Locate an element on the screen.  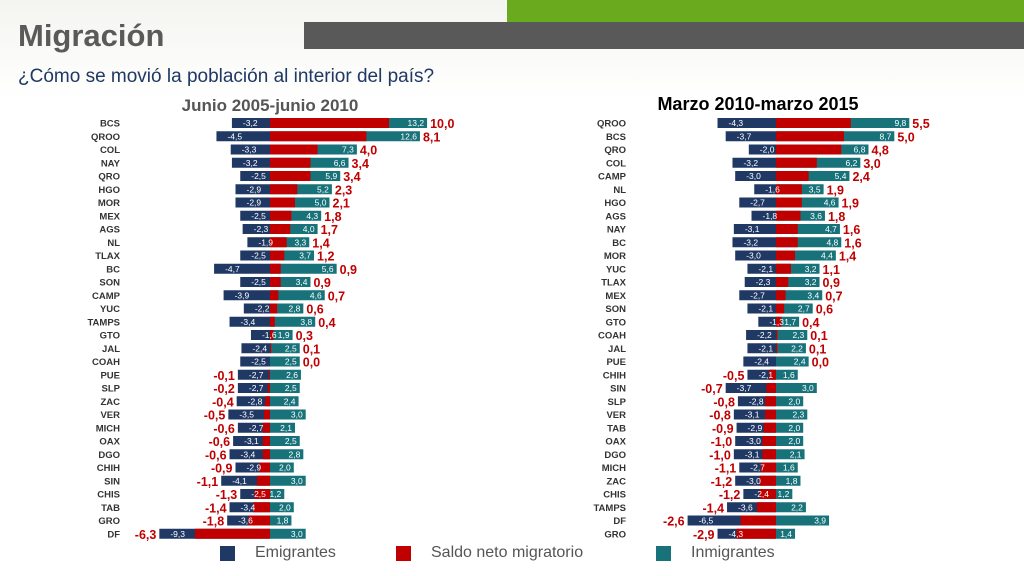
chart2-label-inmigrantes-son: 2,7 is located at coordinates (804, 309).